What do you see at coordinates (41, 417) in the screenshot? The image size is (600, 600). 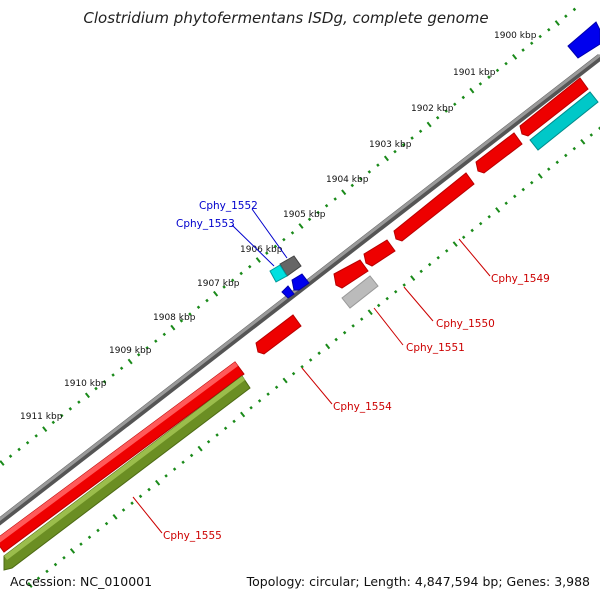 I see `tick-label: 1911 kbp` at bounding box center [41, 417].